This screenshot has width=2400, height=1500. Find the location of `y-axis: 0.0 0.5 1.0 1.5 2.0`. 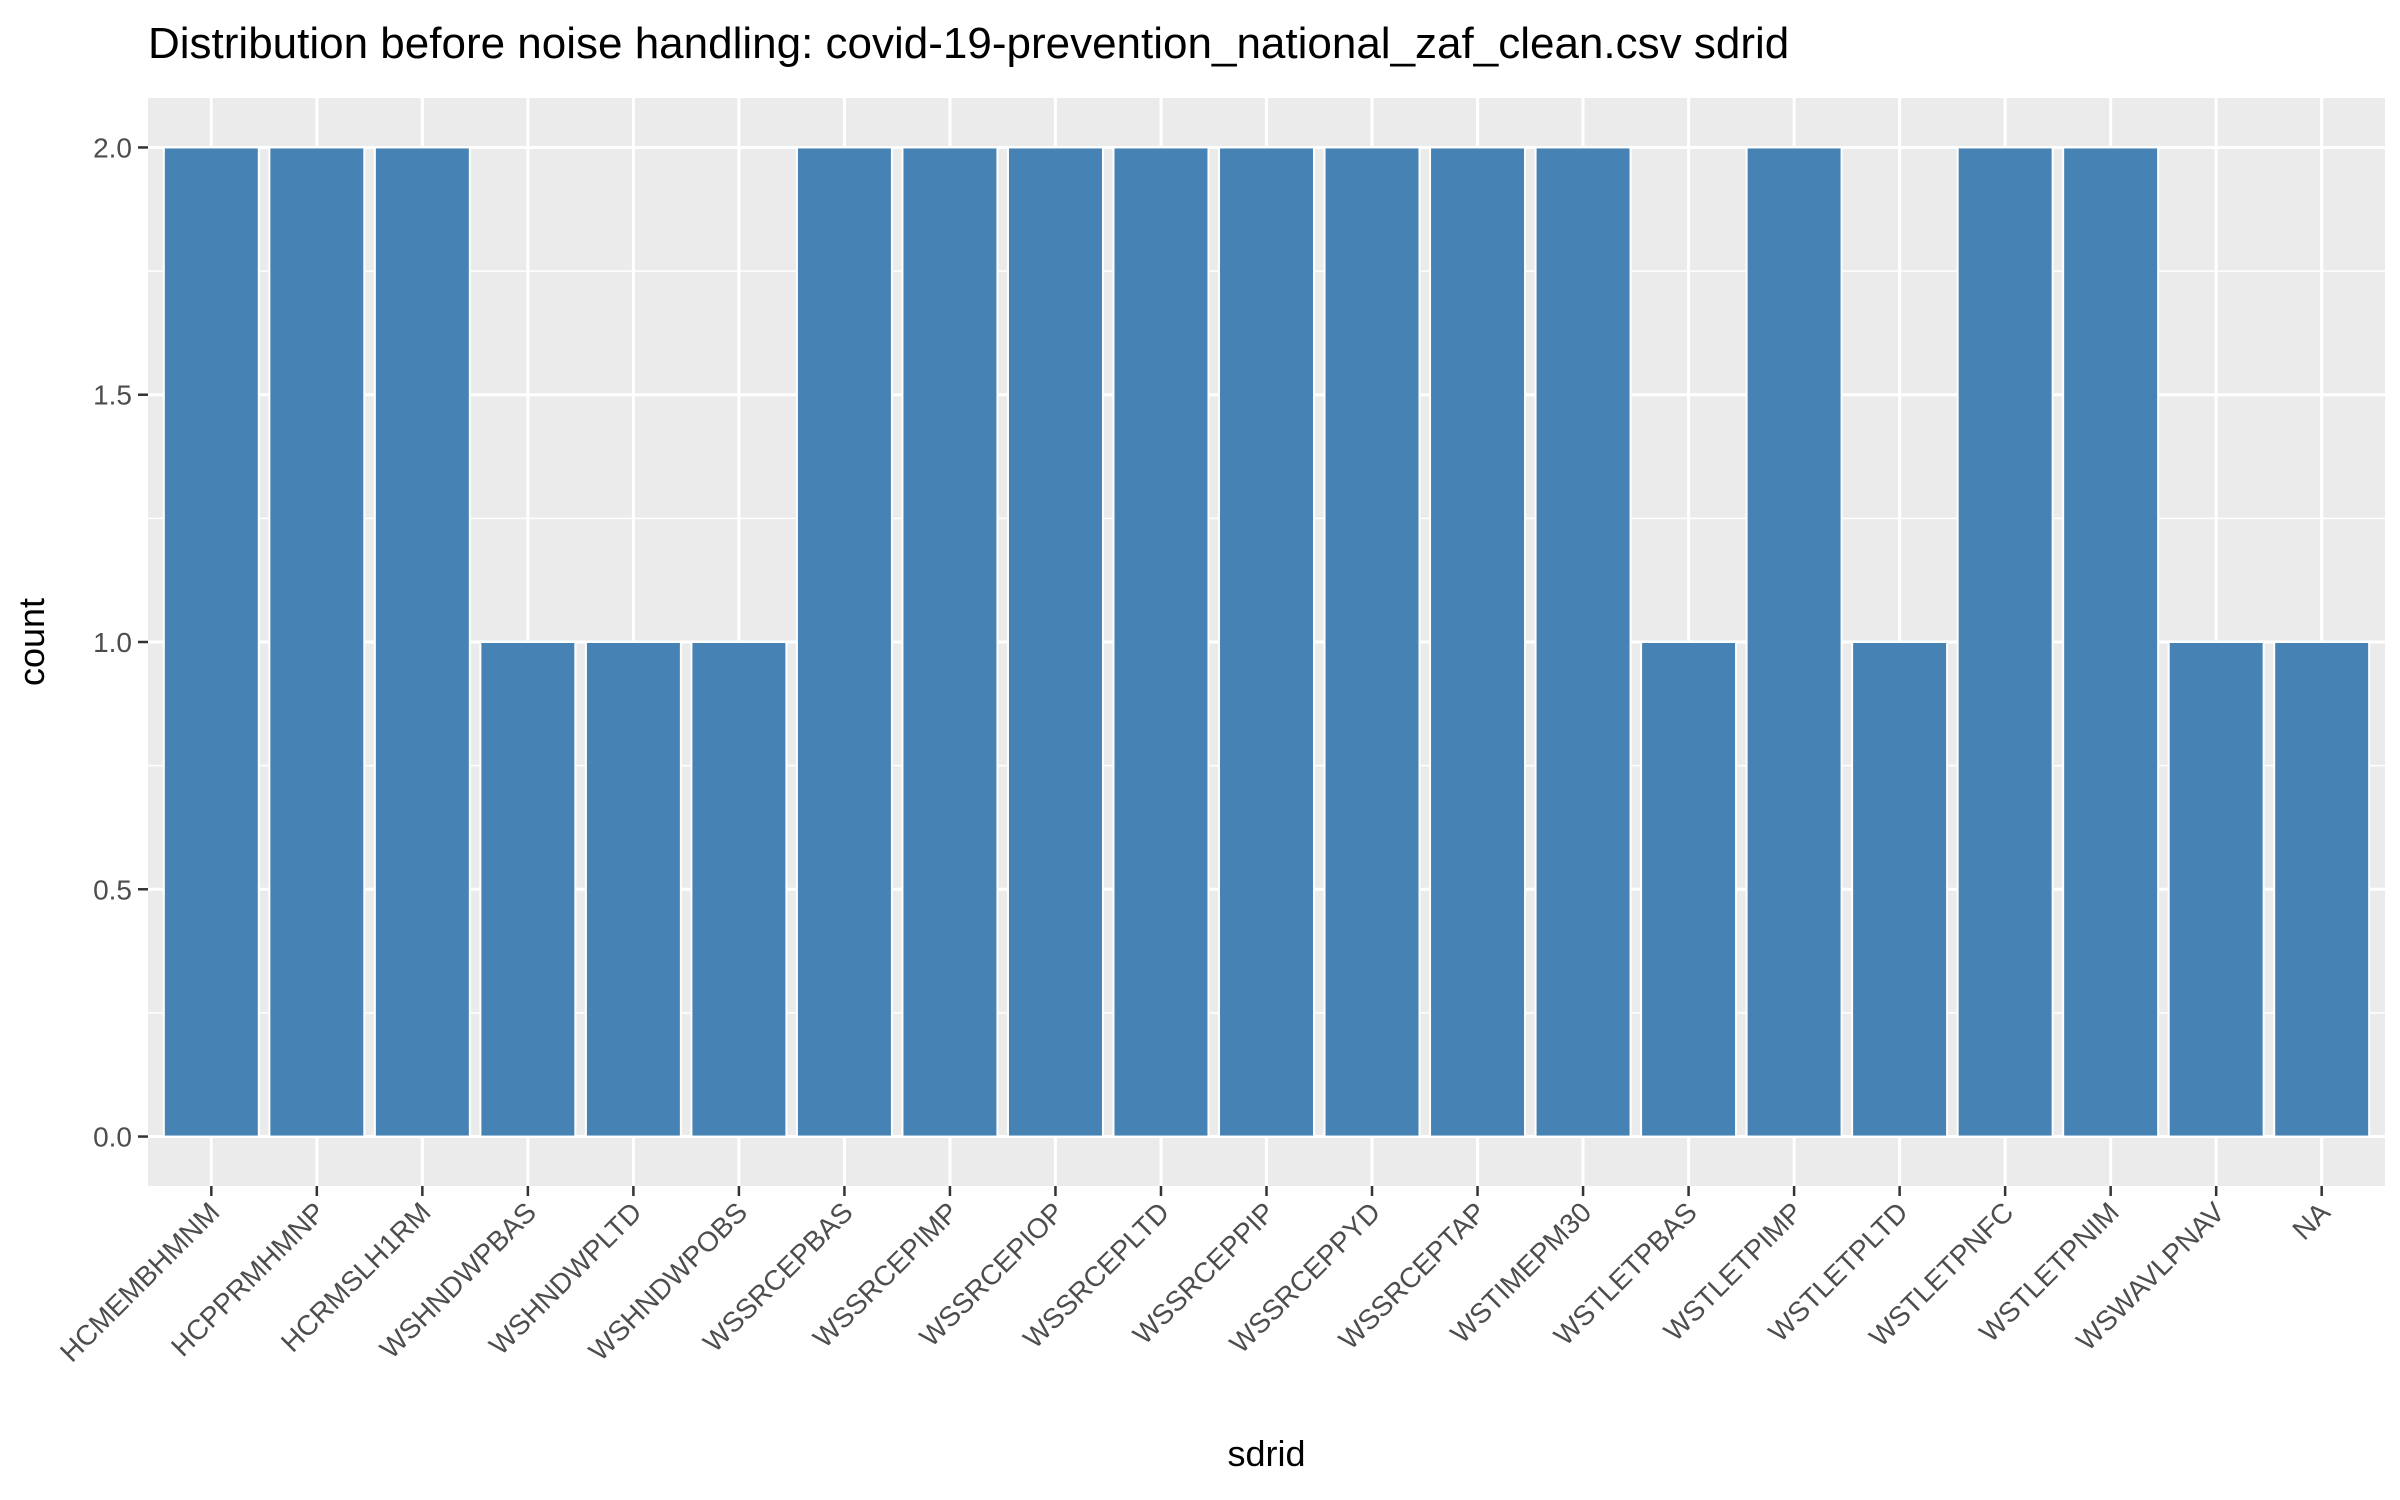

y-axis: 0.0 0.5 1.0 1.5 2.0 is located at coordinates (120, 642).